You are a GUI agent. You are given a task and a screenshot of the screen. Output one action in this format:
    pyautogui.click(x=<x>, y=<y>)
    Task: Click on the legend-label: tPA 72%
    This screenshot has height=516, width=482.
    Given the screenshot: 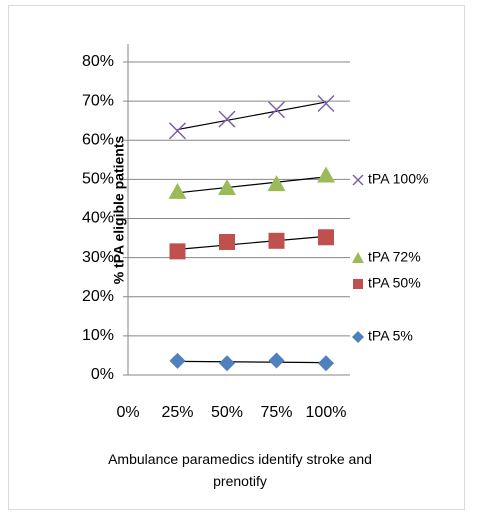 What is the action you would take?
    pyautogui.click(x=394, y=257)
    